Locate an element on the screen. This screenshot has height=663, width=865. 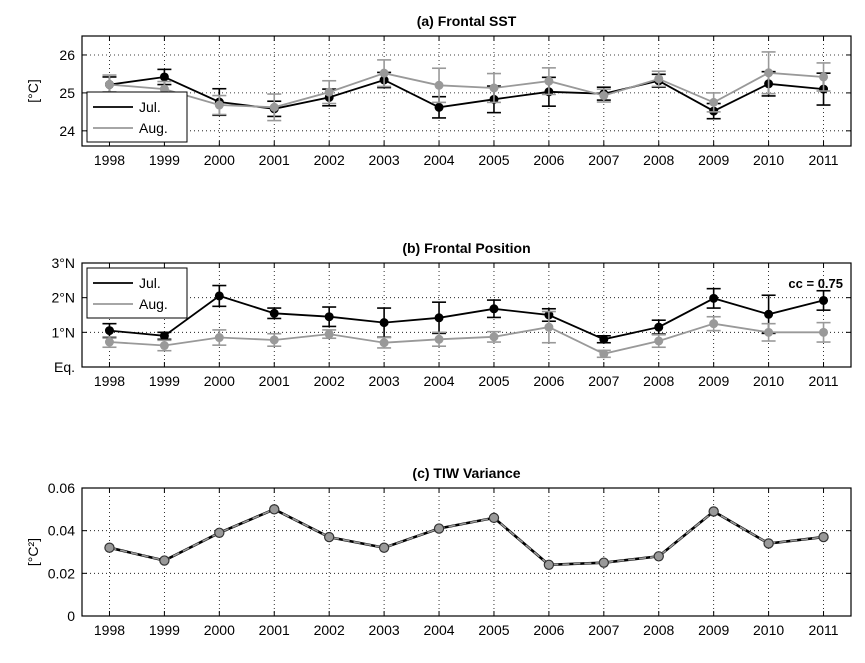
legend-box is located at coordinates (137, 117).